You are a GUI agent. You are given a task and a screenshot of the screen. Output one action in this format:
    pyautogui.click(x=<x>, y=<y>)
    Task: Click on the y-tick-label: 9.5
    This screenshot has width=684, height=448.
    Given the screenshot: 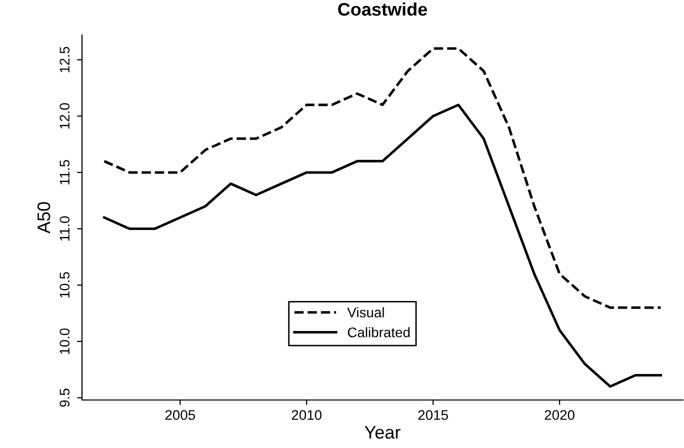 What is the action you would take?
    pyautogui.click(x=65, y=397)
    